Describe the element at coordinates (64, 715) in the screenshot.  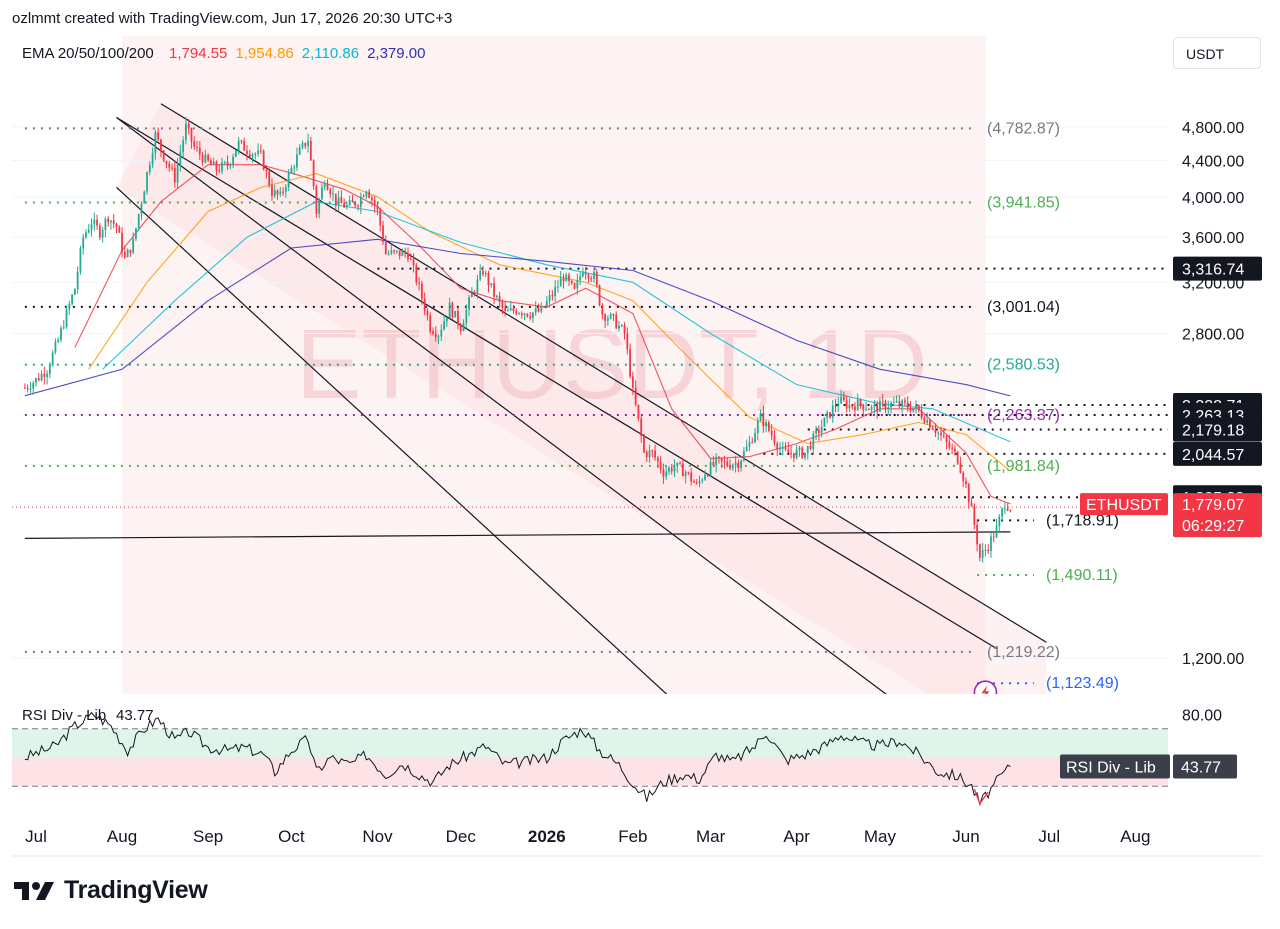
I see `rsi-legend-title: RSI Div - Lib` at that location.